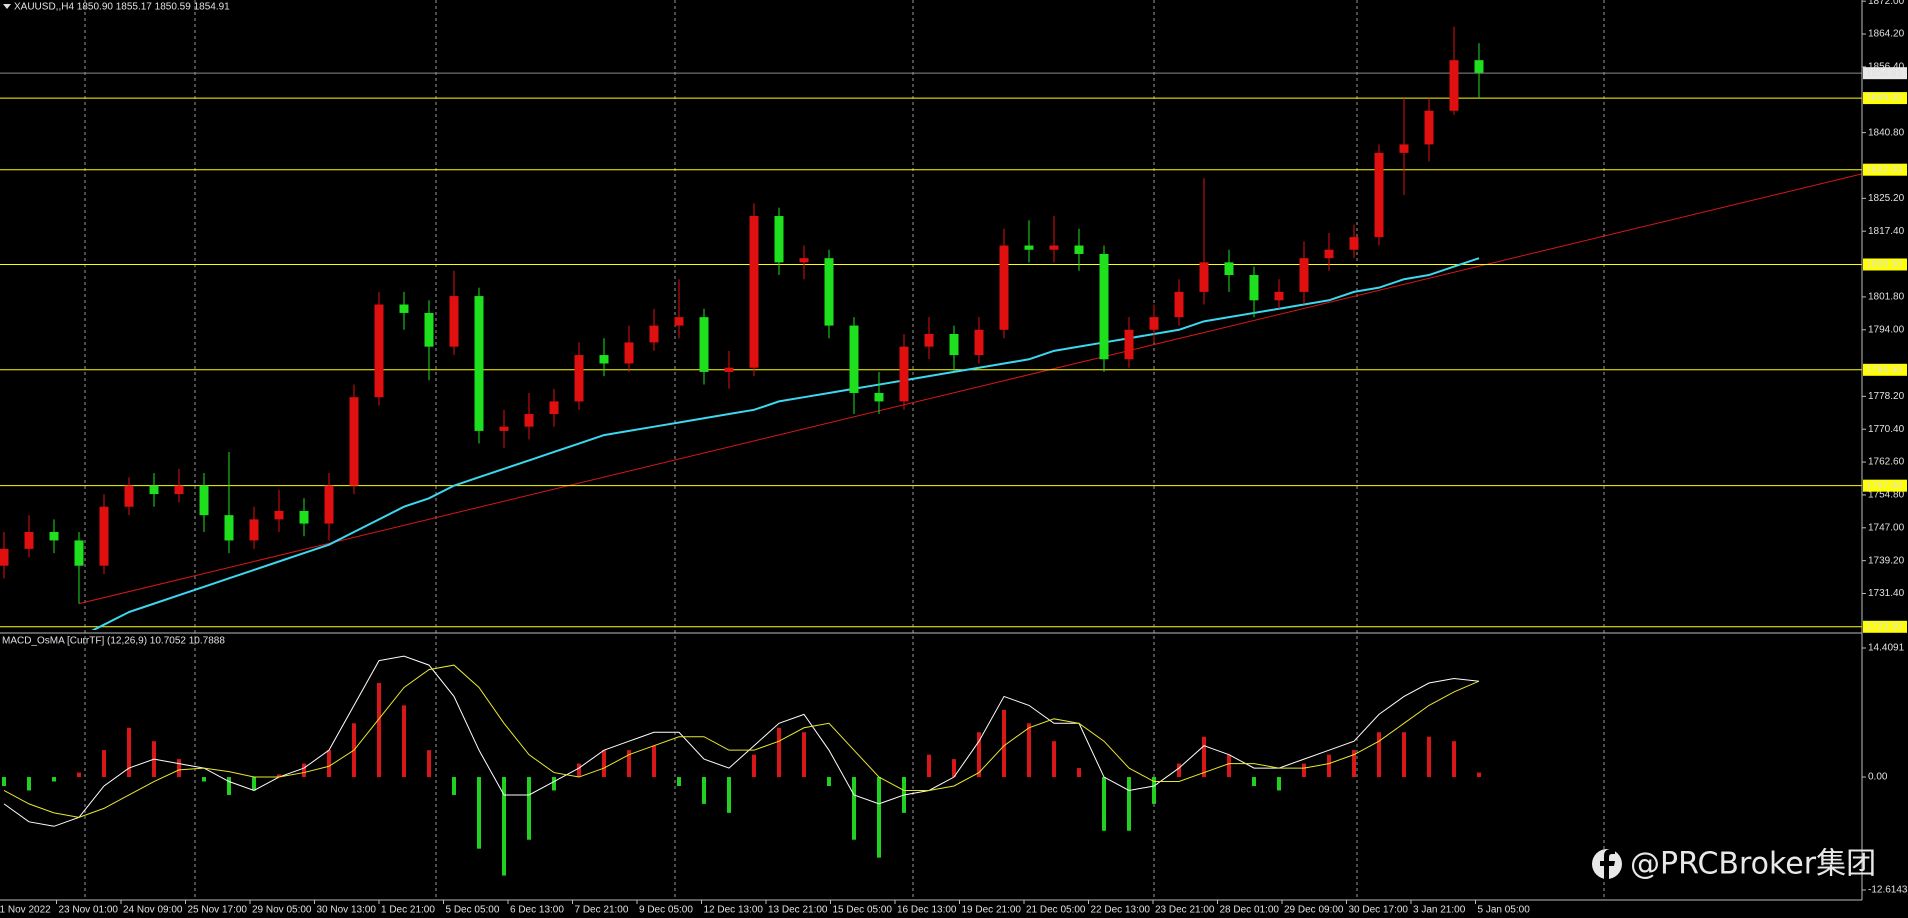 Image resolution: width=1908 pixels, height=918 pixels. What do you see at coordinates (1886, 593) in the screenshot?
I see `y-tick-label: 1731.40` at bounding box center [1886, 593].